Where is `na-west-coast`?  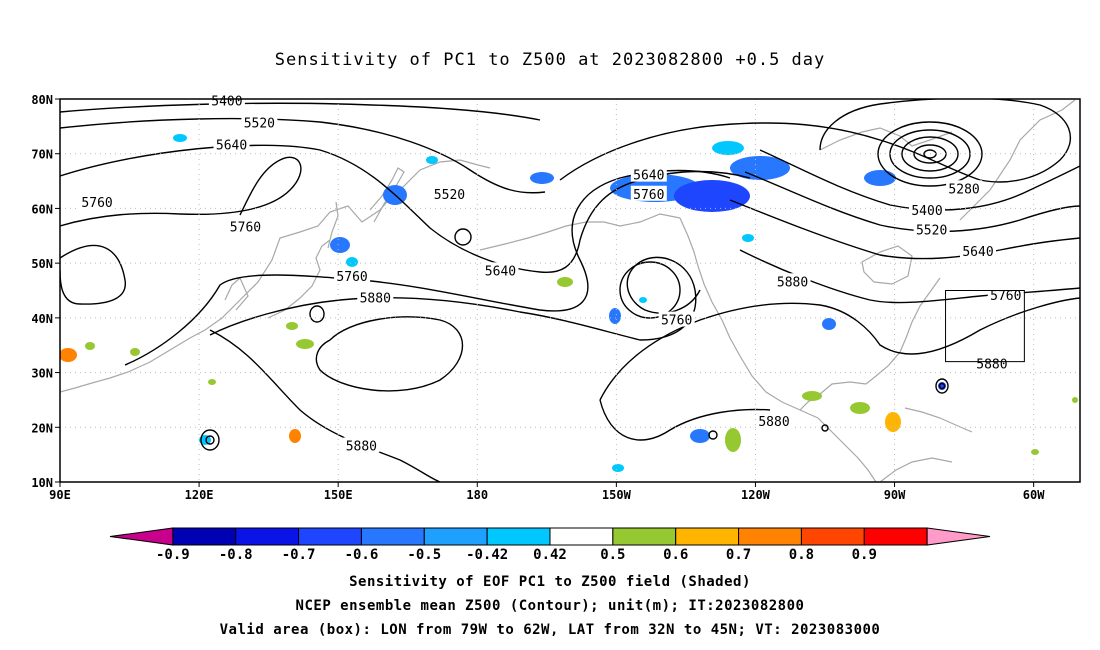 na-west-coast is located at coordinates (749, 318).